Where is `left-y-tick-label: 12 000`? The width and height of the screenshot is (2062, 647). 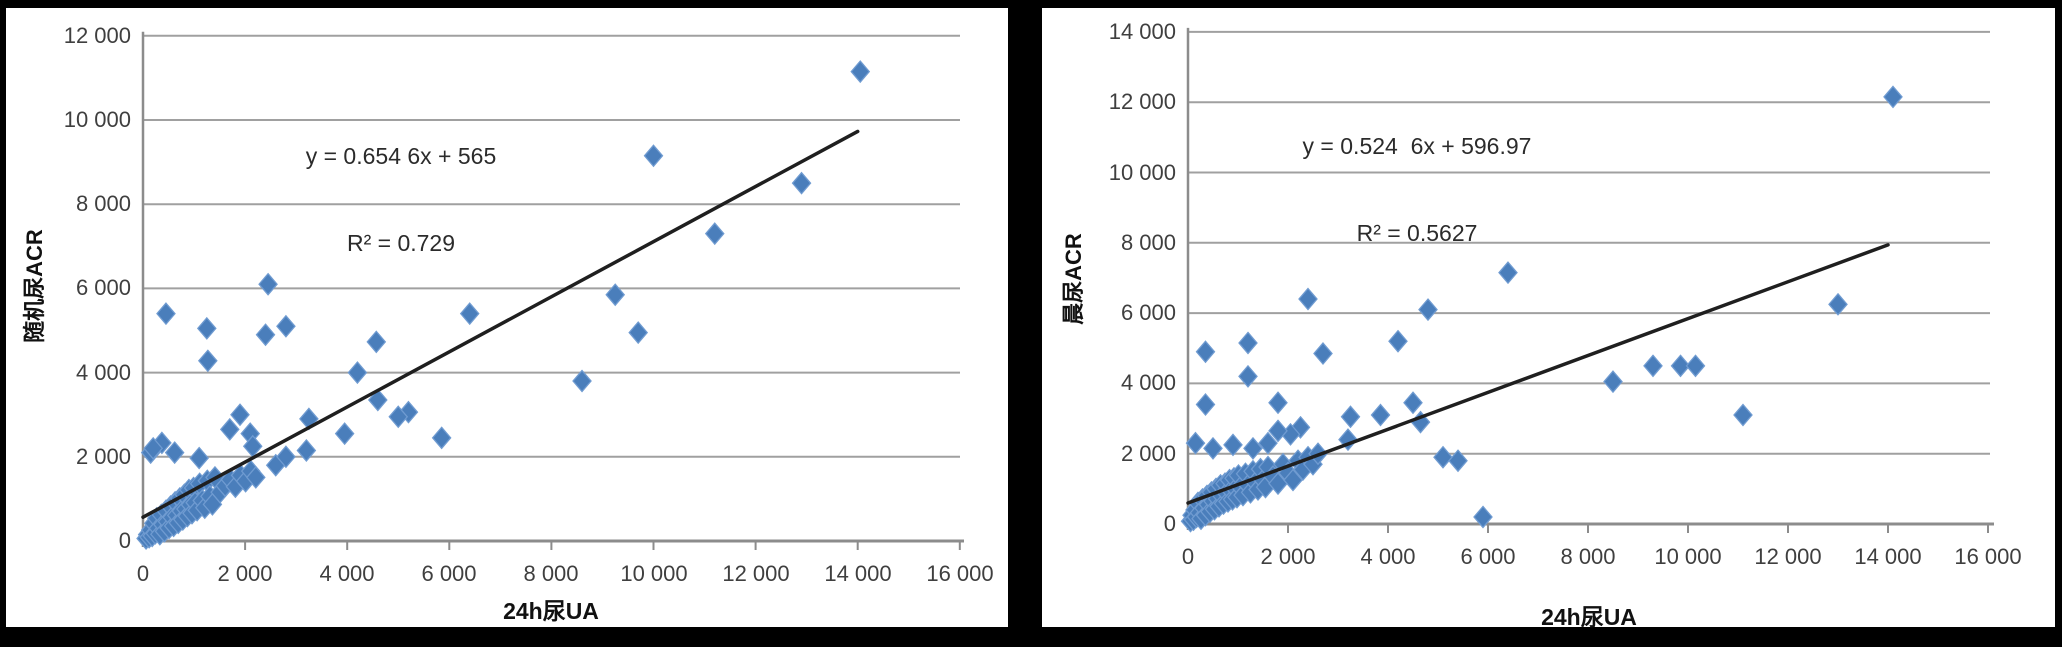
left-y-tick-label: 12 000 is located at coordinates (97, 35).